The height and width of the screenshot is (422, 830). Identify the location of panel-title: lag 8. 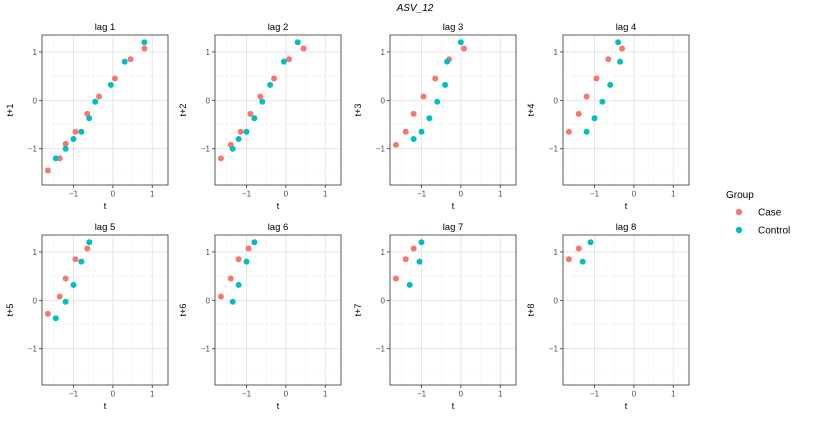
(626, 227).